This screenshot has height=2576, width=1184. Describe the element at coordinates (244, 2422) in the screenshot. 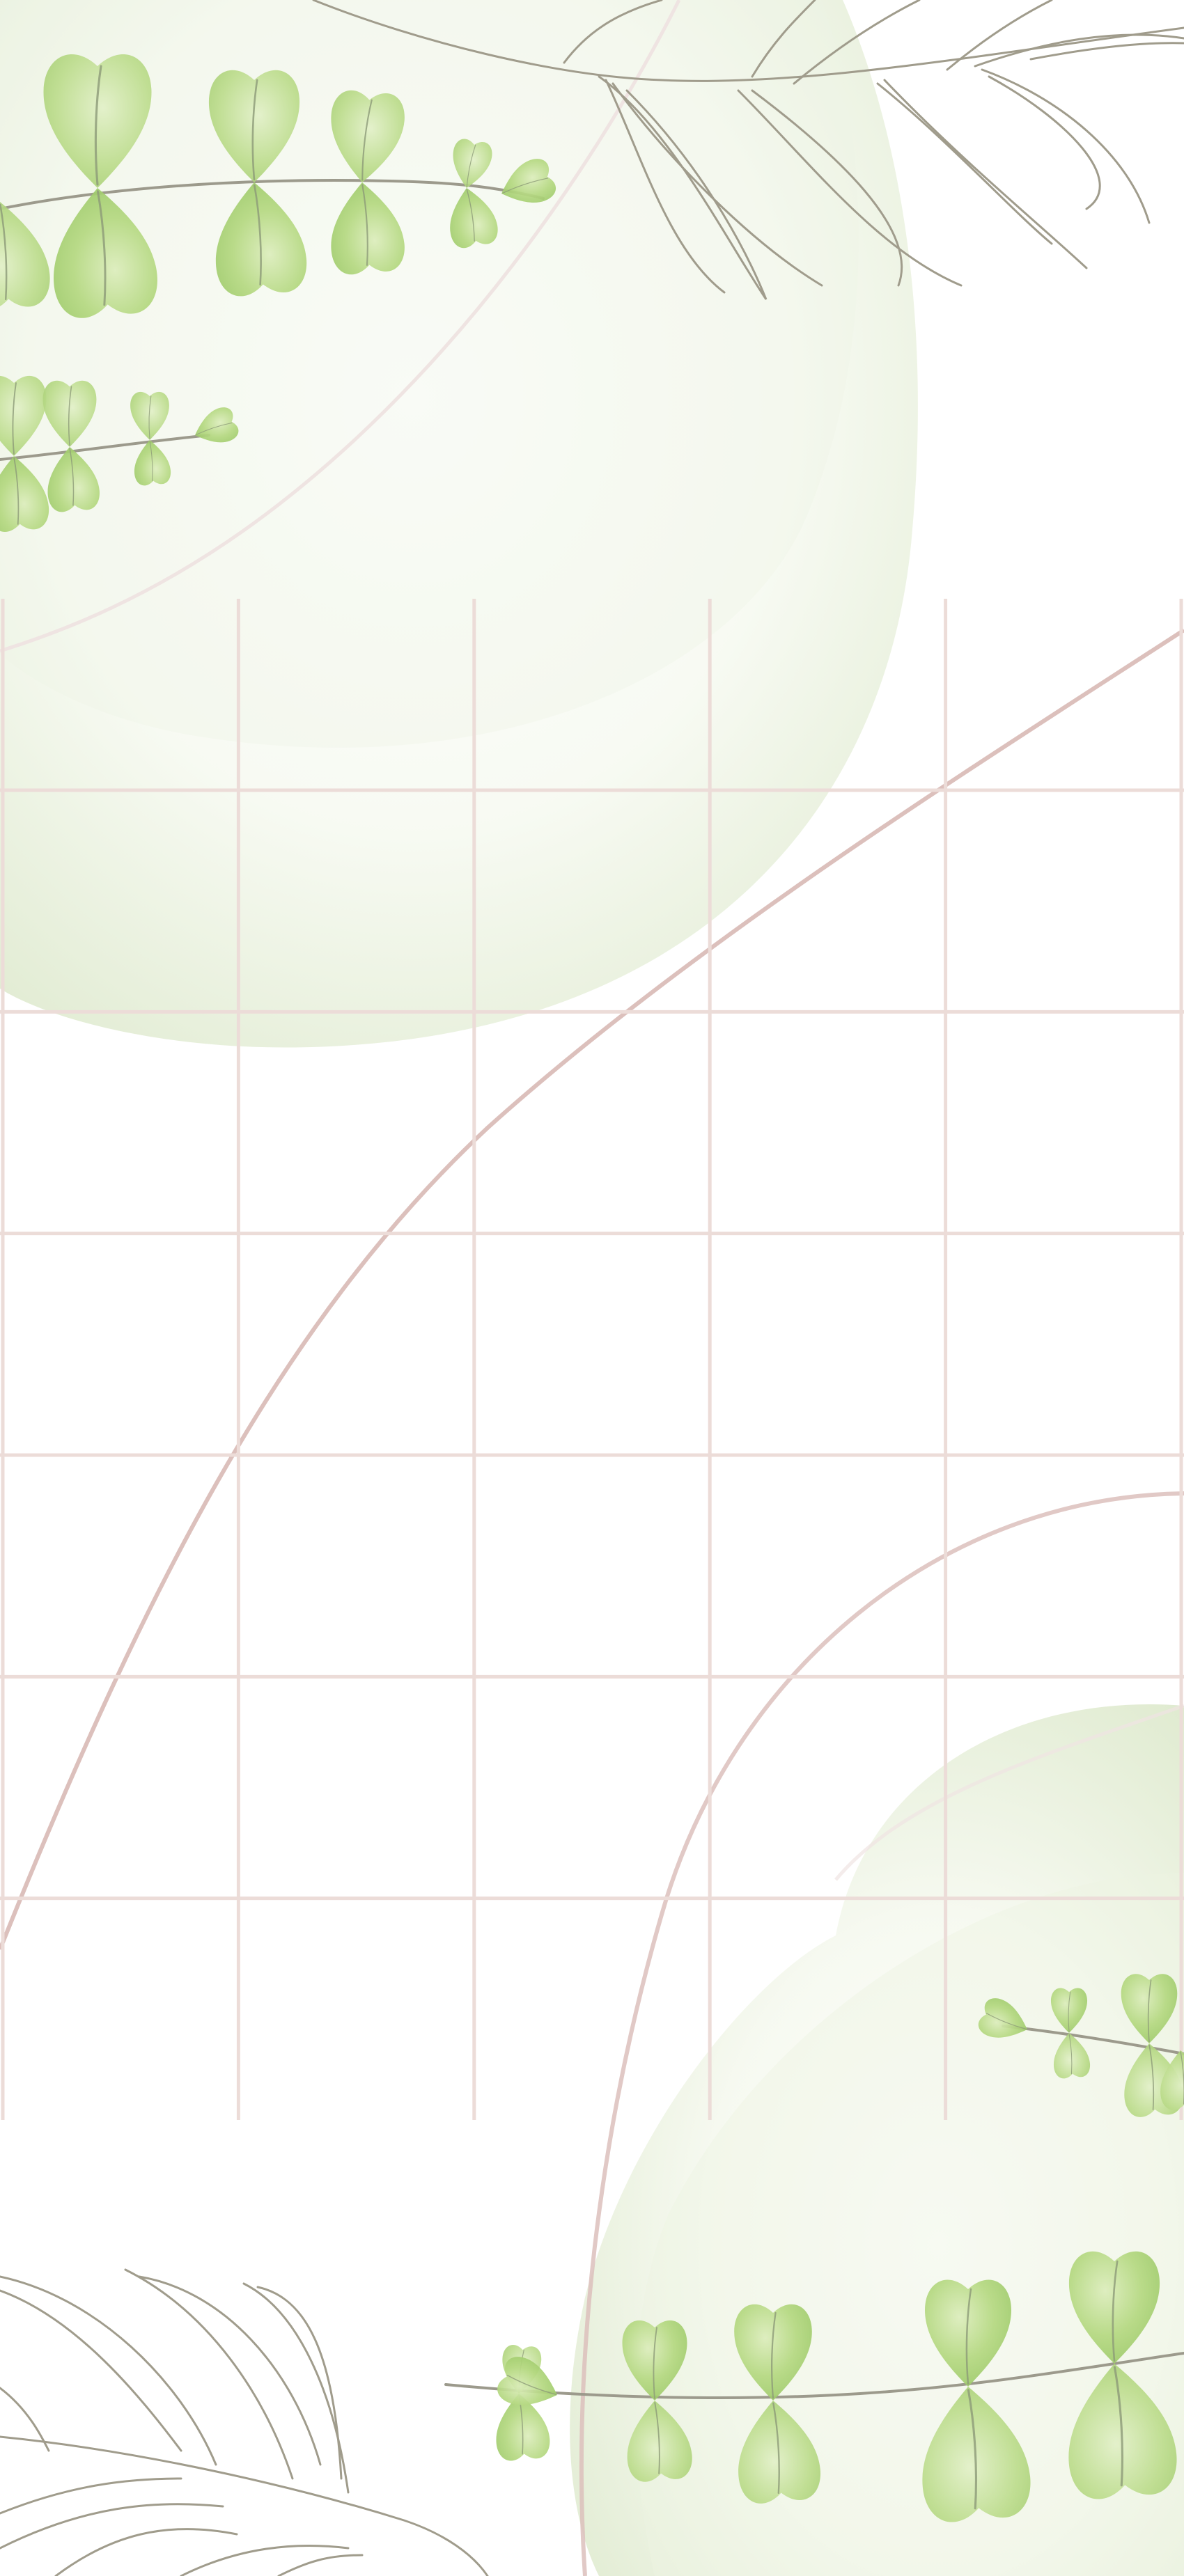

I see `bottom-fern-line-art` at that location.